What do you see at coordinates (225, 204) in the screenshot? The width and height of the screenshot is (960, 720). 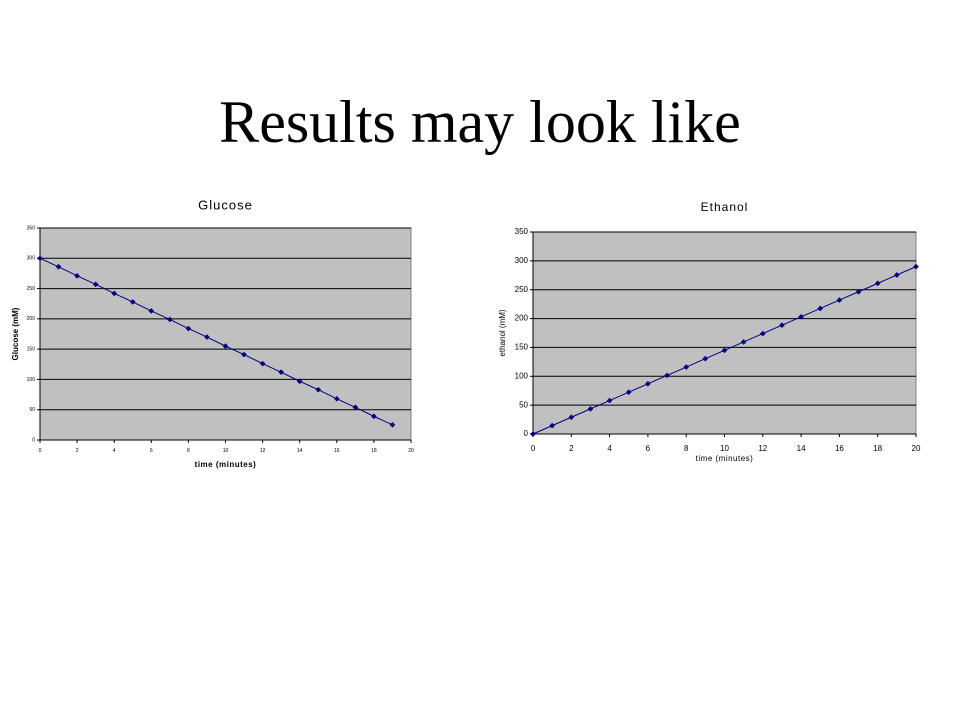 I see `chart-title: Glucose` at bounding box center [225, 204].